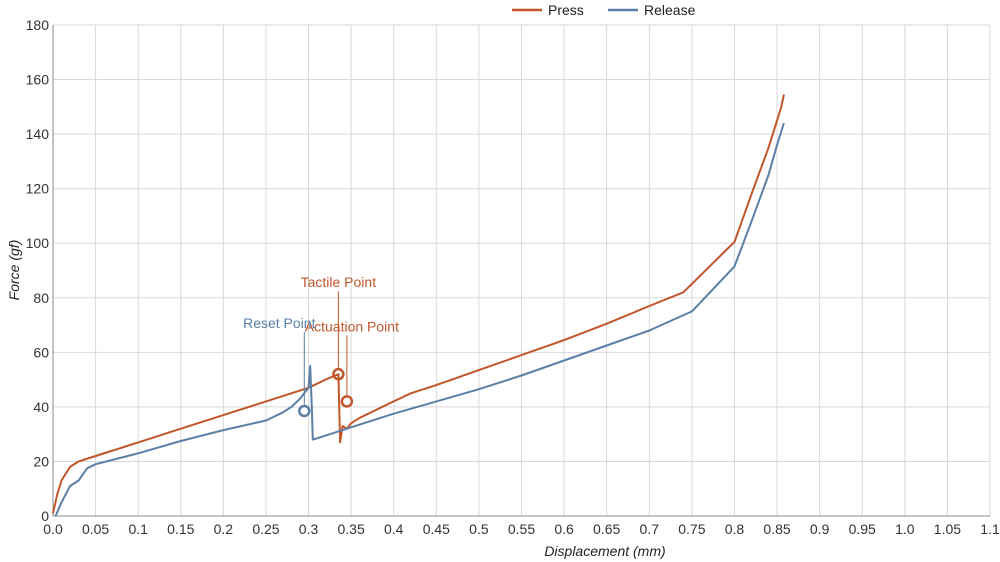 The image size is (1000, 562). What do you see at coordinates (479, 529) in the screenshot?
I see `x-tick-label: 0.5` at bounding box center [479, 529].